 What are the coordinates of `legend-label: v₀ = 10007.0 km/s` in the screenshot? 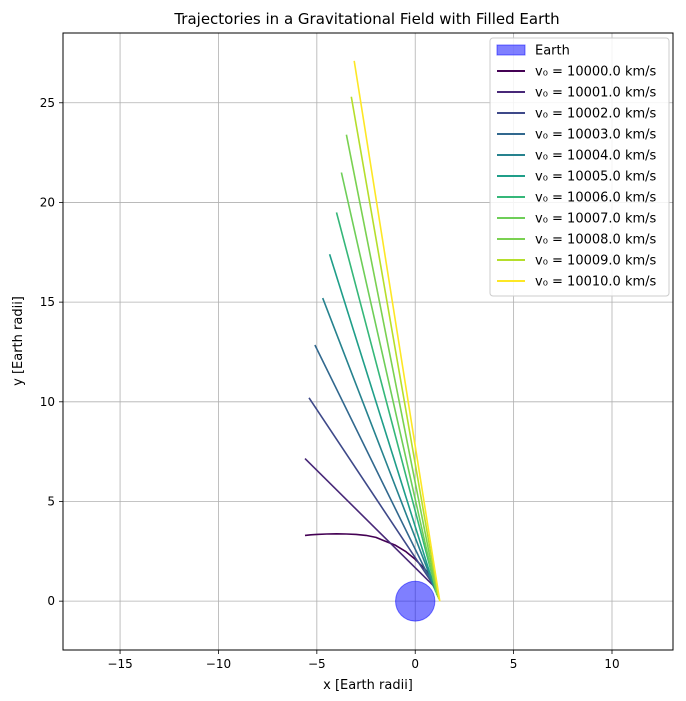 It's located at (596, 219).